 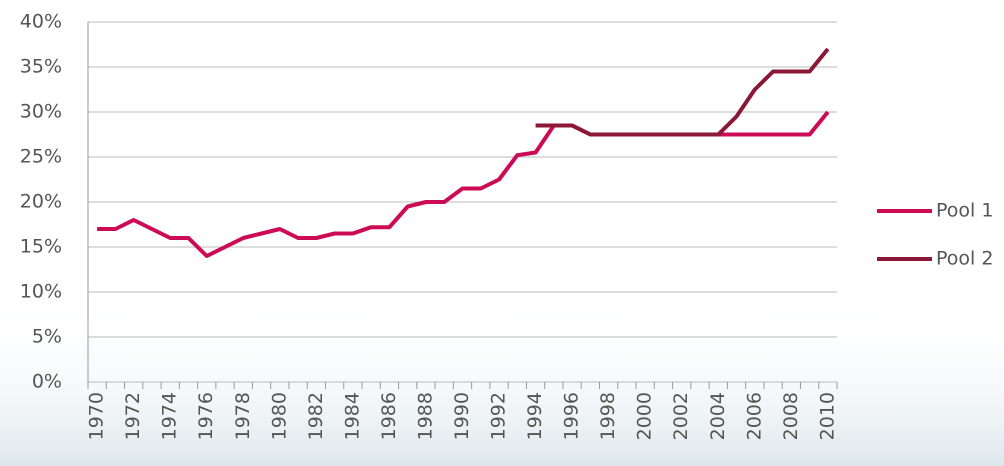 What do you see at coordinates (41, 202) in the screenshot?
I see `y-tick-label: 20%` at bounding box center [41, 202].